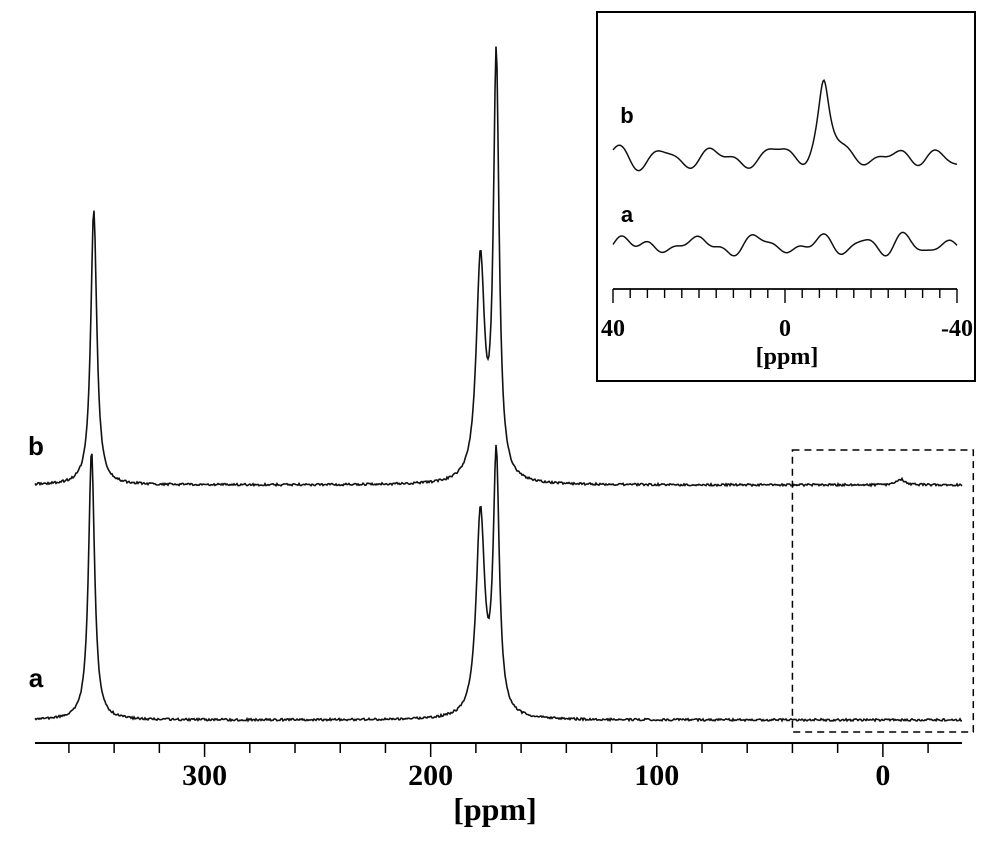 The height and width of the screenshot is (844, 993). What do you see at coordinates (882, 775) in the screenshot?
I see `x-tick-label: 0` at bounding box center [882, 775].